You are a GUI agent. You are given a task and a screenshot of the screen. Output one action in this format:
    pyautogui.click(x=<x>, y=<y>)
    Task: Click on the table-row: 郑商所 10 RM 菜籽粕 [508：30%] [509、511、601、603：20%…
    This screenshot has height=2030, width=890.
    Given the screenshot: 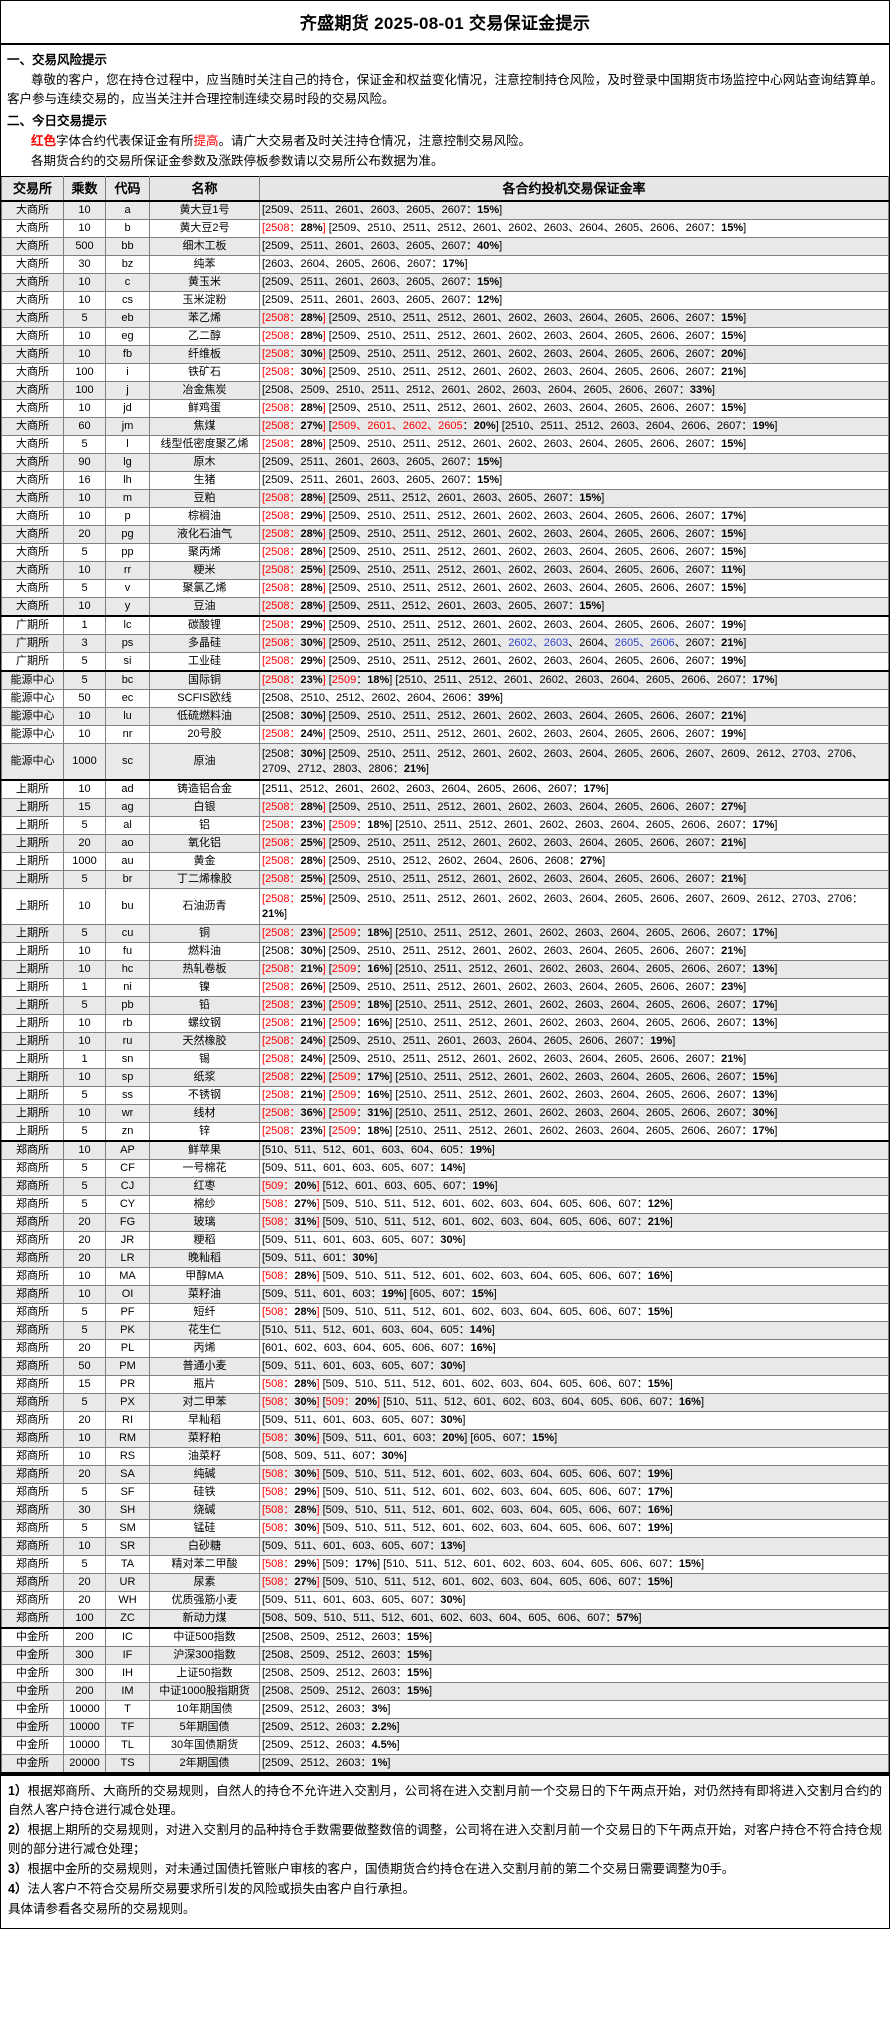 What is the action you would take?
    pyautogui.click(x=445, y=1438)
    